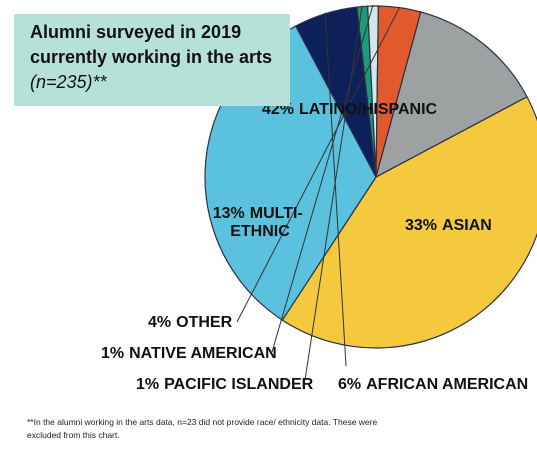 The height and width of the screenshot is (459, 537). I want to click on label-pacific-islander: 1% PACIFIC ISLANDER, so click(225, 384).